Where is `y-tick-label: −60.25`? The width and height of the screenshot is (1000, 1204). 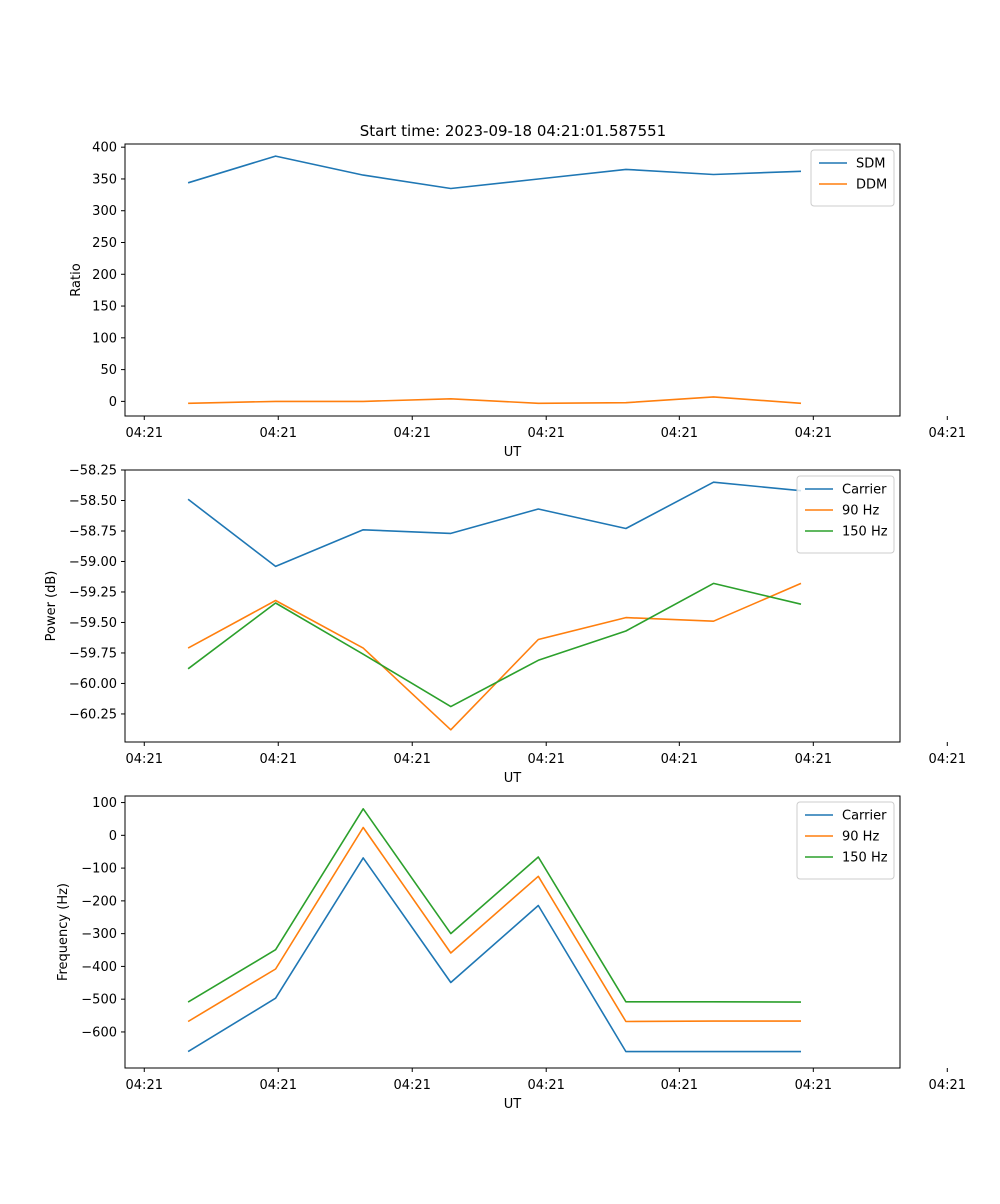
y-tick-label: −60.25 is located at coordinates (93, 714).